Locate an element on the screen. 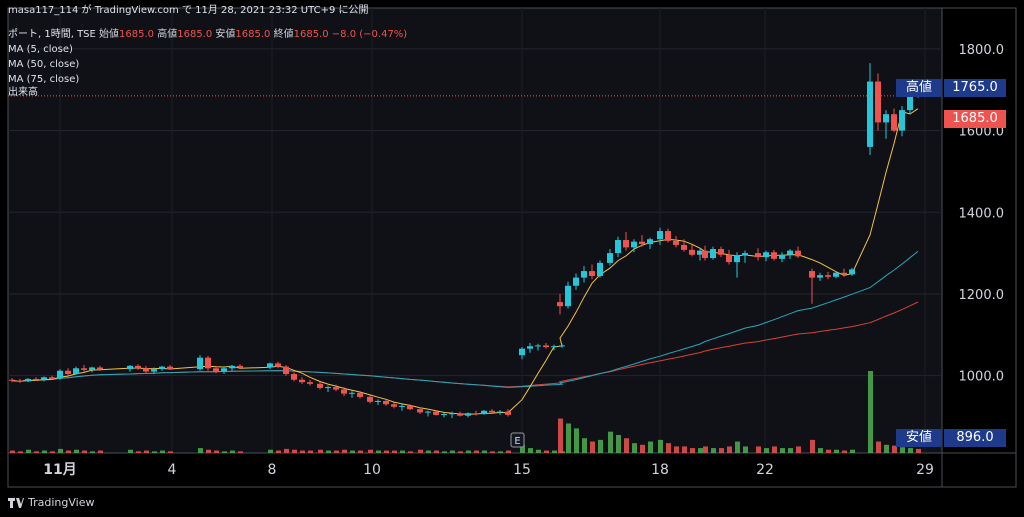 The width and height of the screenshot is (1024, 517). time-tick-label: 4 is located at coordinates (172, 470).